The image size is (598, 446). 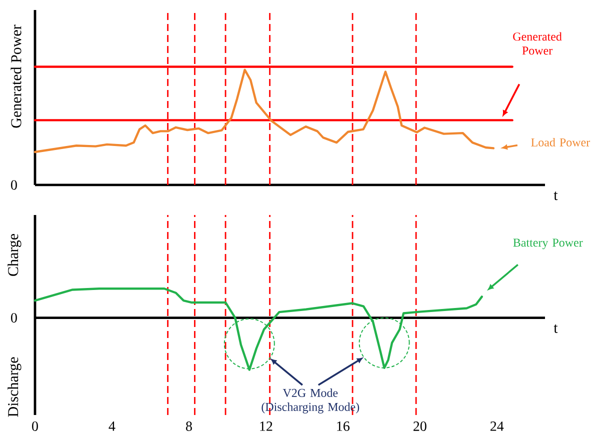 I want to click on y-axis-title: Generated Power, so click(x=16, y=76).